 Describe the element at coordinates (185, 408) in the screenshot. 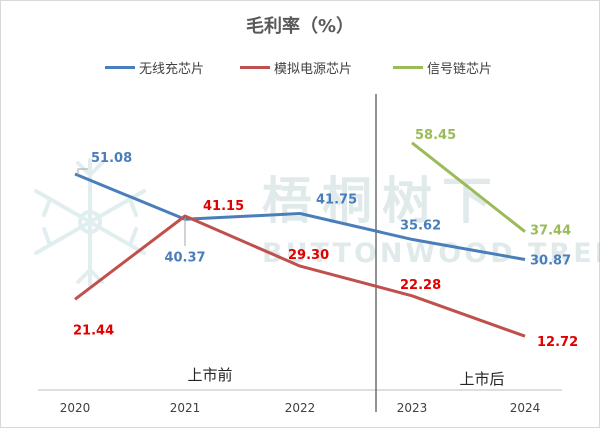

I see `x-tick-label: 2021` at that location.